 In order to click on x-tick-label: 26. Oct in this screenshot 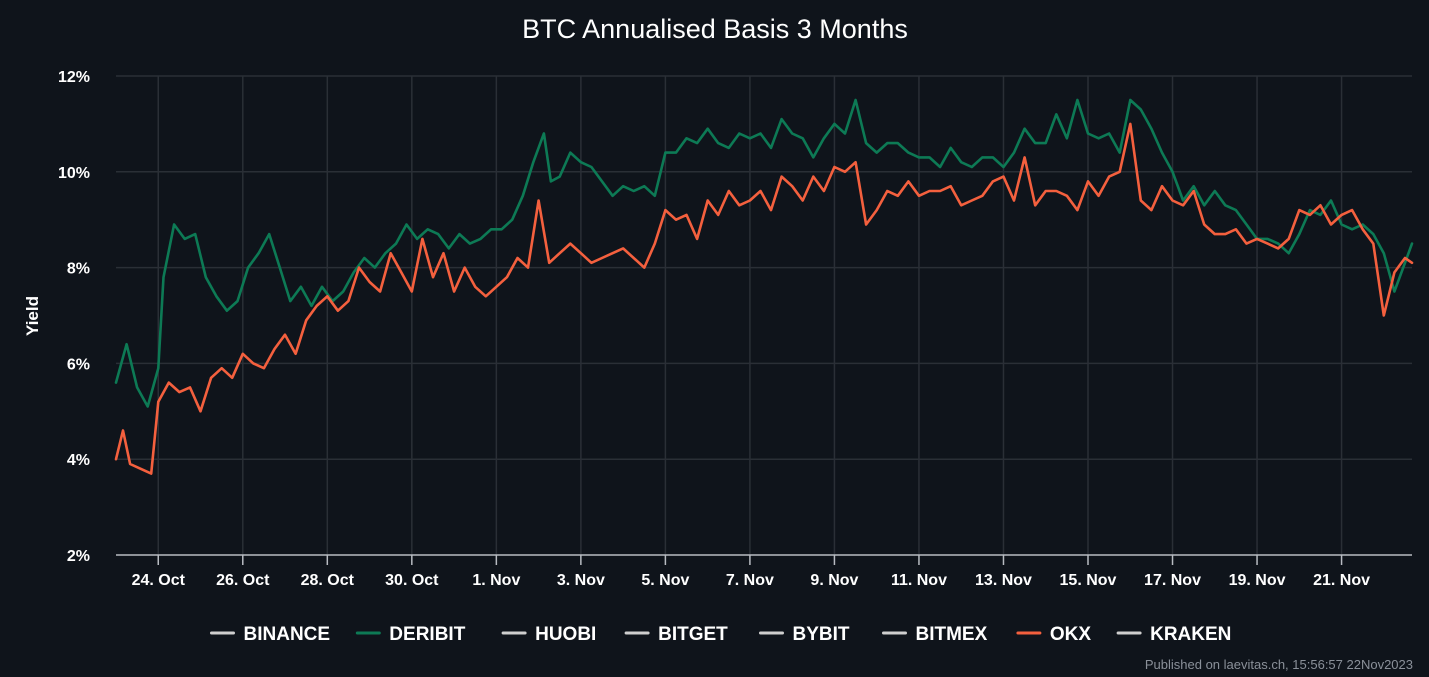, I will do `click(243, 580)`.